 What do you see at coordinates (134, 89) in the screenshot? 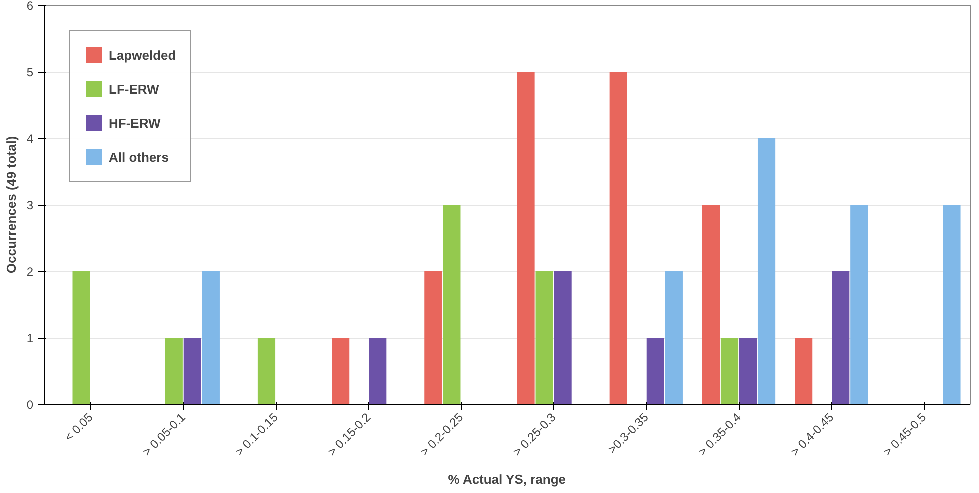
I see `legend-label: LF-ERW` at bounding box center [134, 89].